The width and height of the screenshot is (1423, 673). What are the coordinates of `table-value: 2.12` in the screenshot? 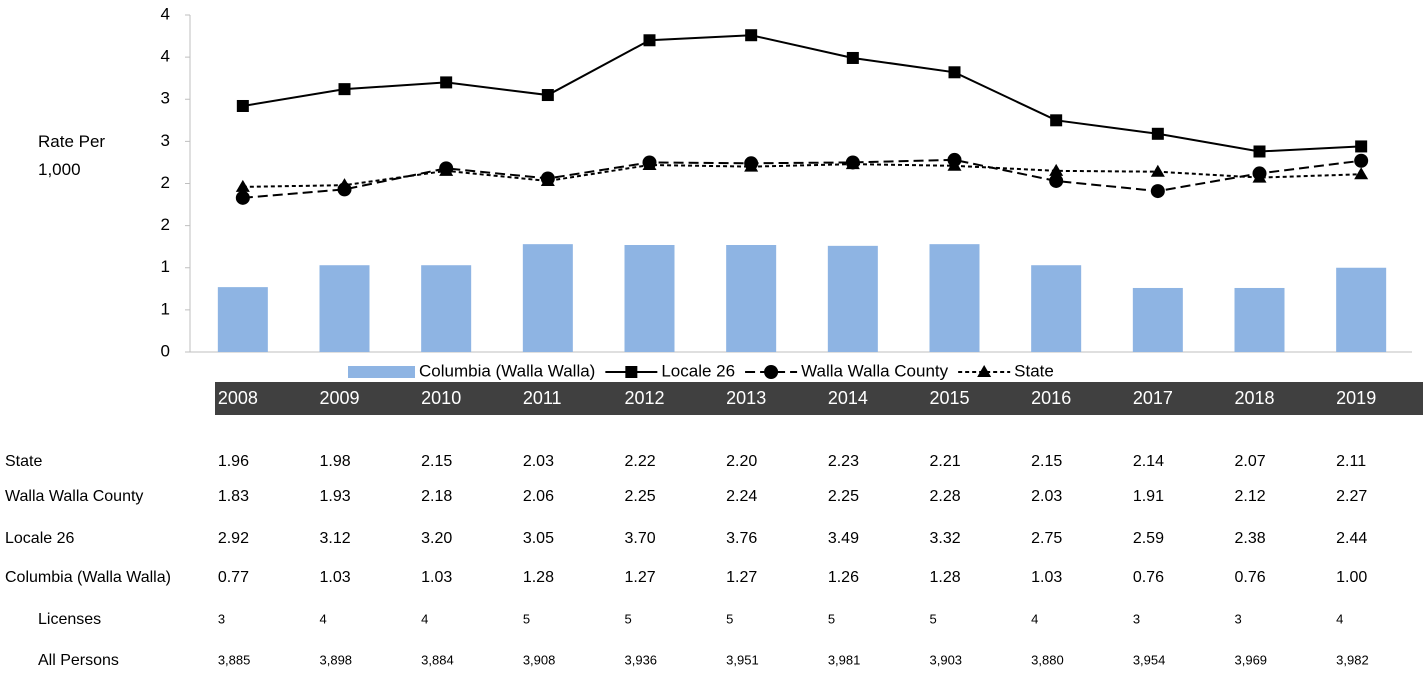 It's located at (1250, 496).